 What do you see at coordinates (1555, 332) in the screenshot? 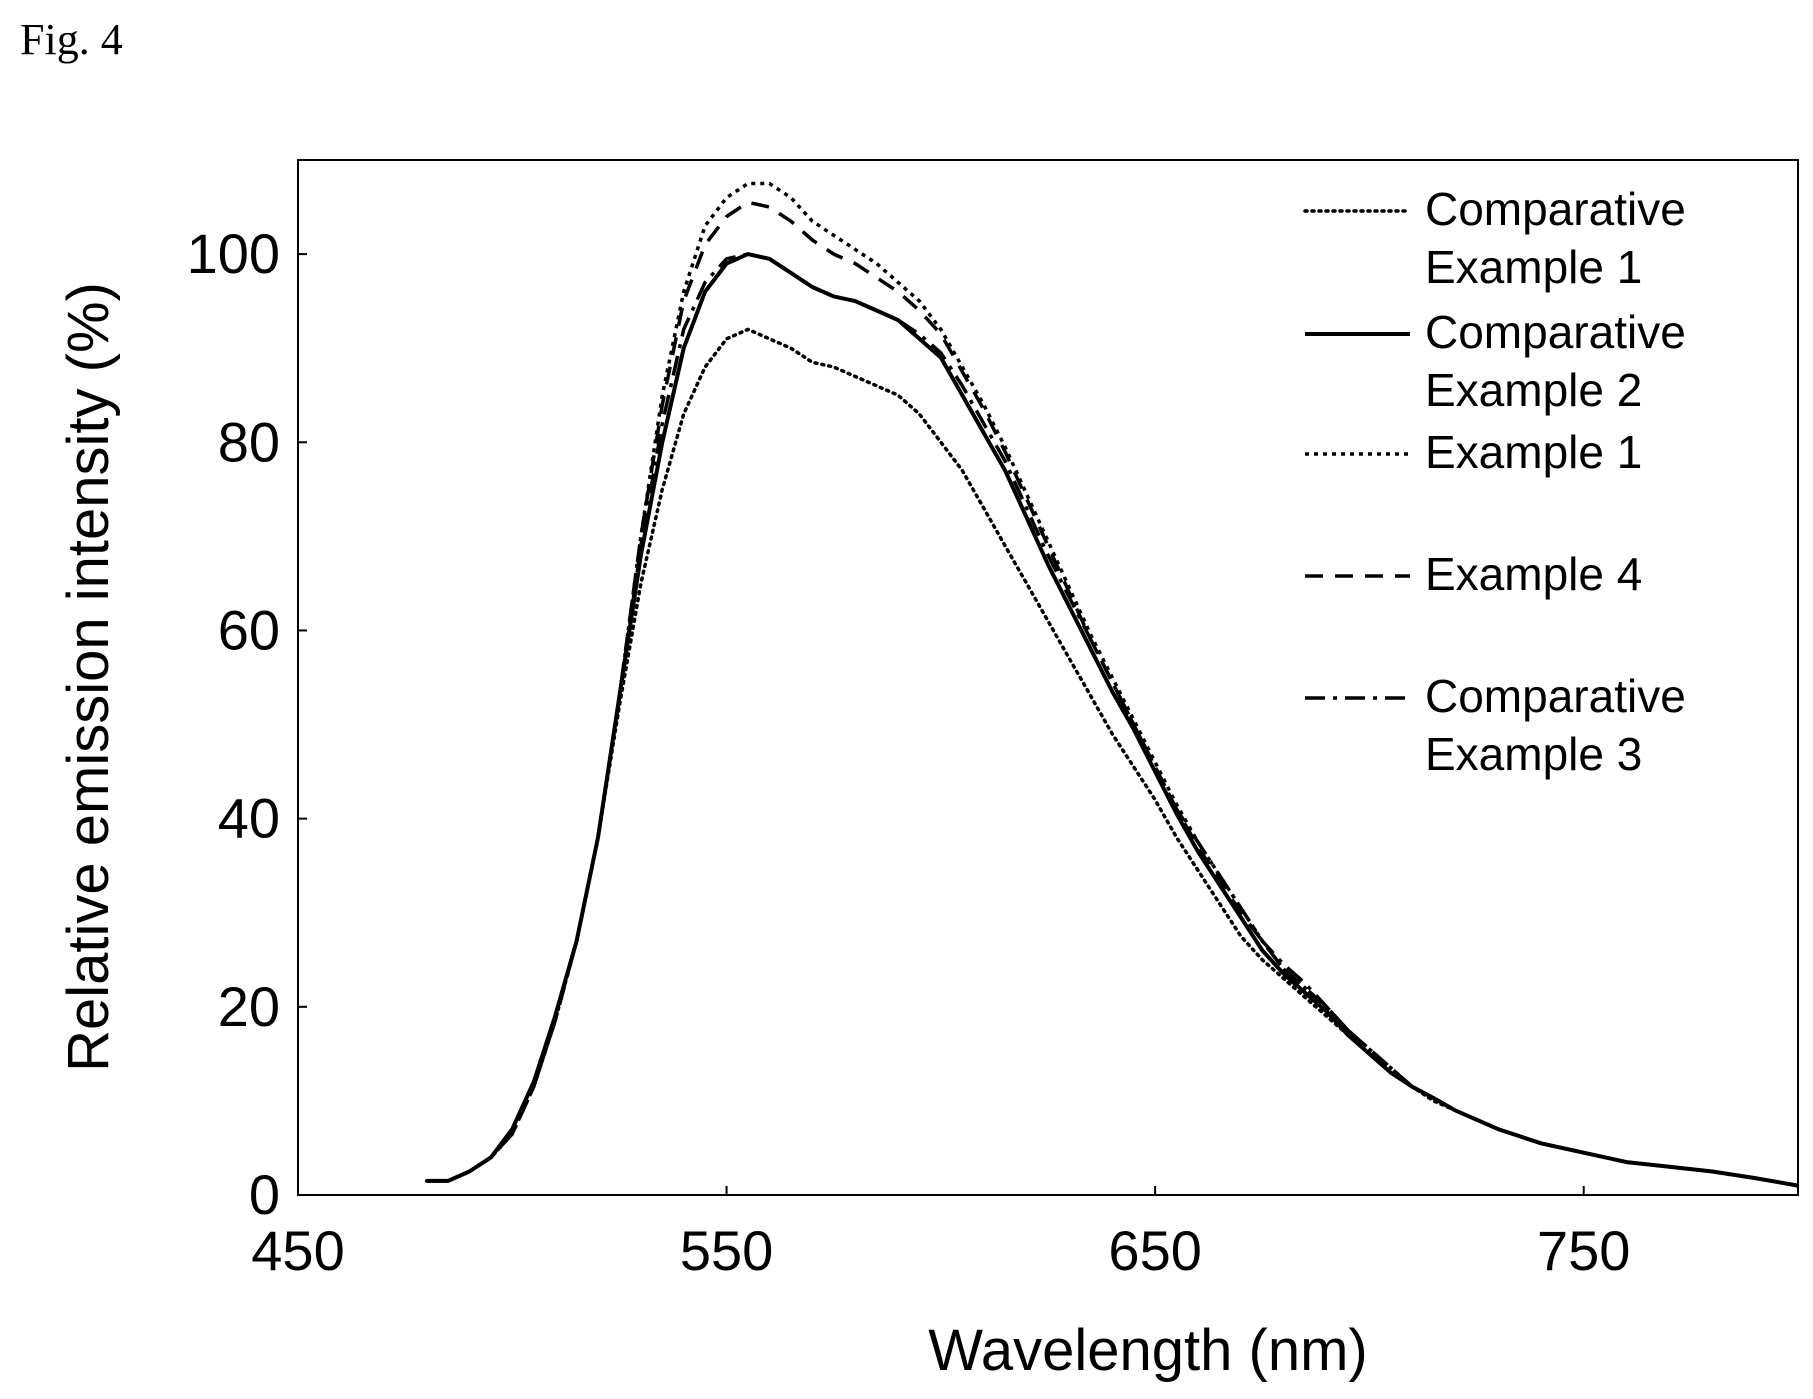
I see `legend-label-2: Comparative` at bounding box center [1555, 332].